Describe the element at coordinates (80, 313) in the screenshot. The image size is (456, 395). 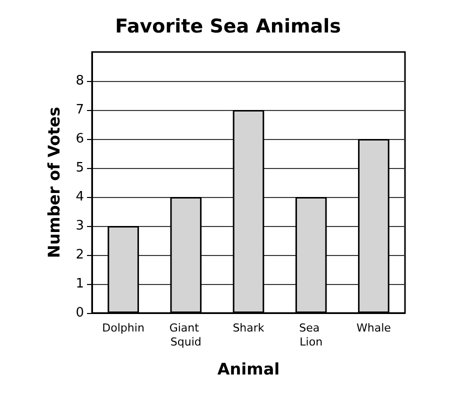
I see `y-tick-label: 0` at that location.